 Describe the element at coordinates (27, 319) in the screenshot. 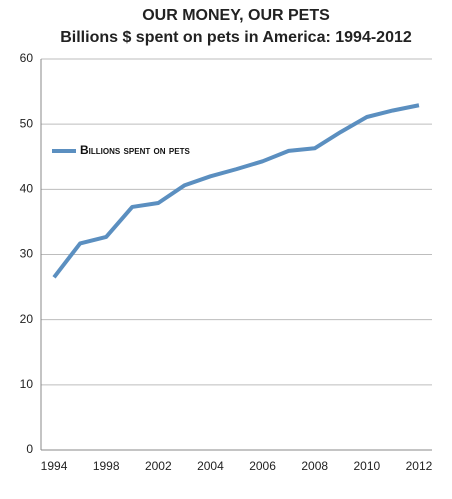

I see `y-tick-label: 20` at that location.